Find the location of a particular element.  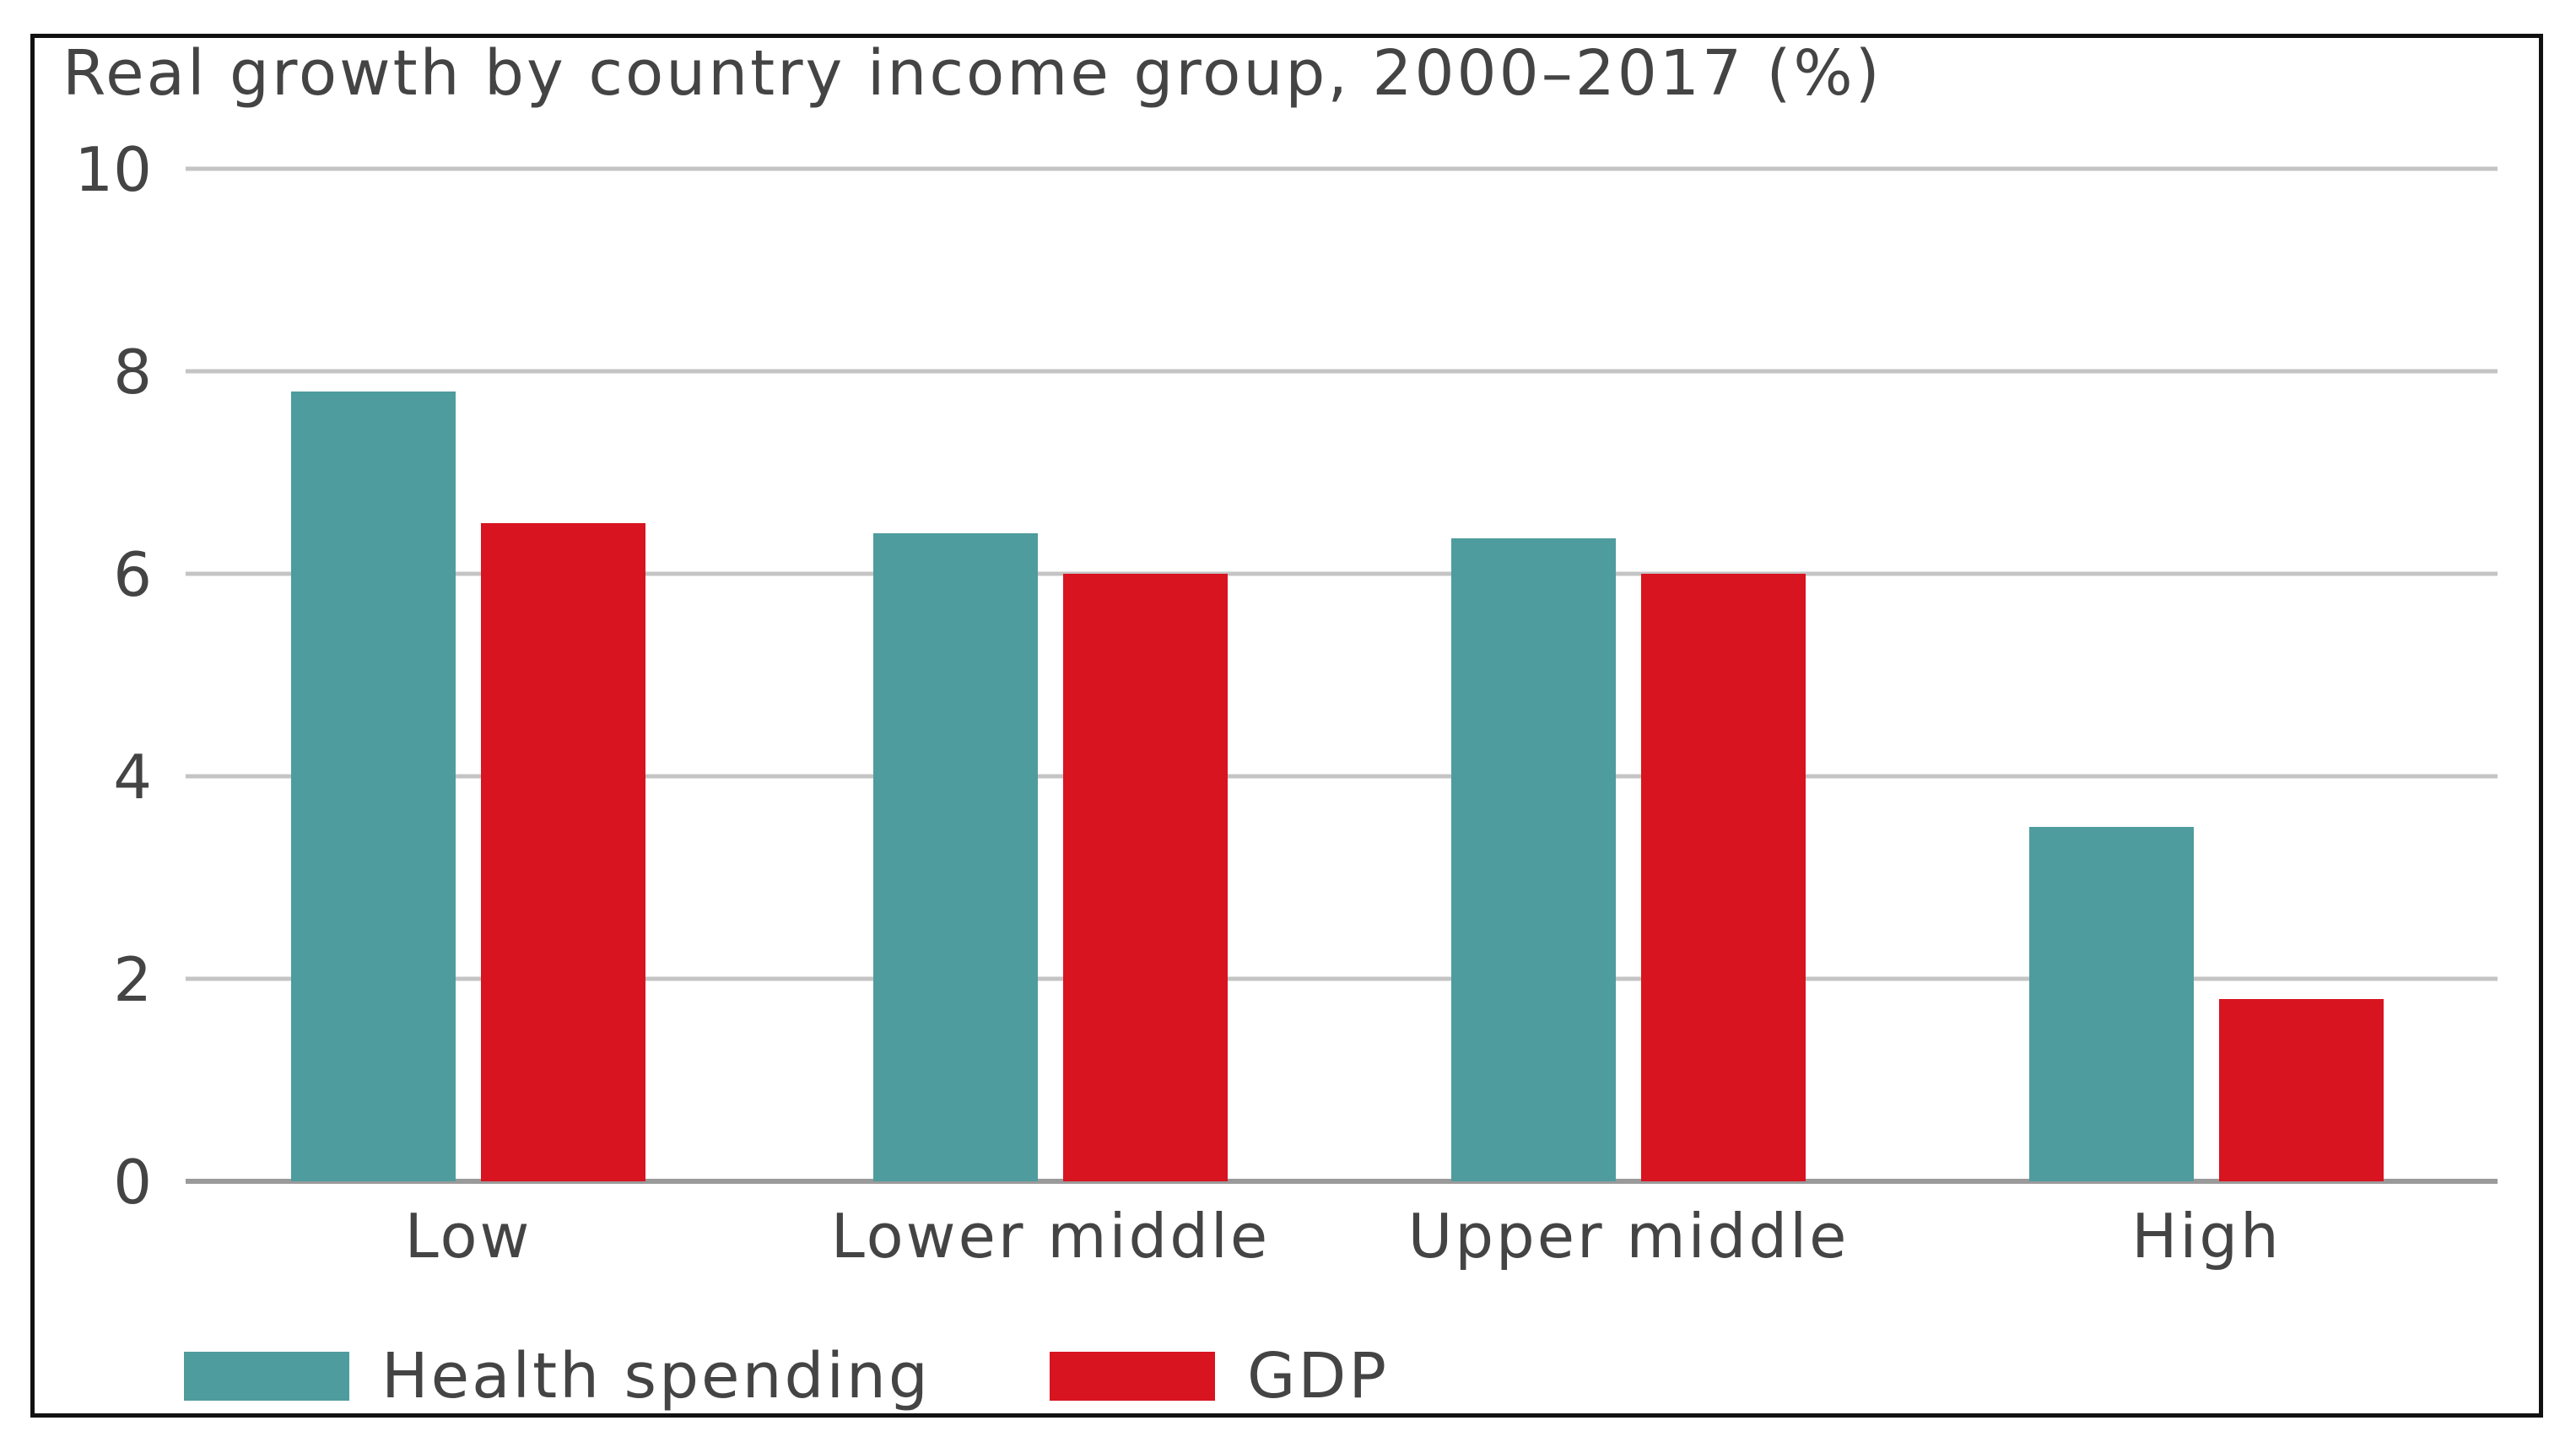

bar-health-spending-upper-middle is located at coordinates (1533, 859).